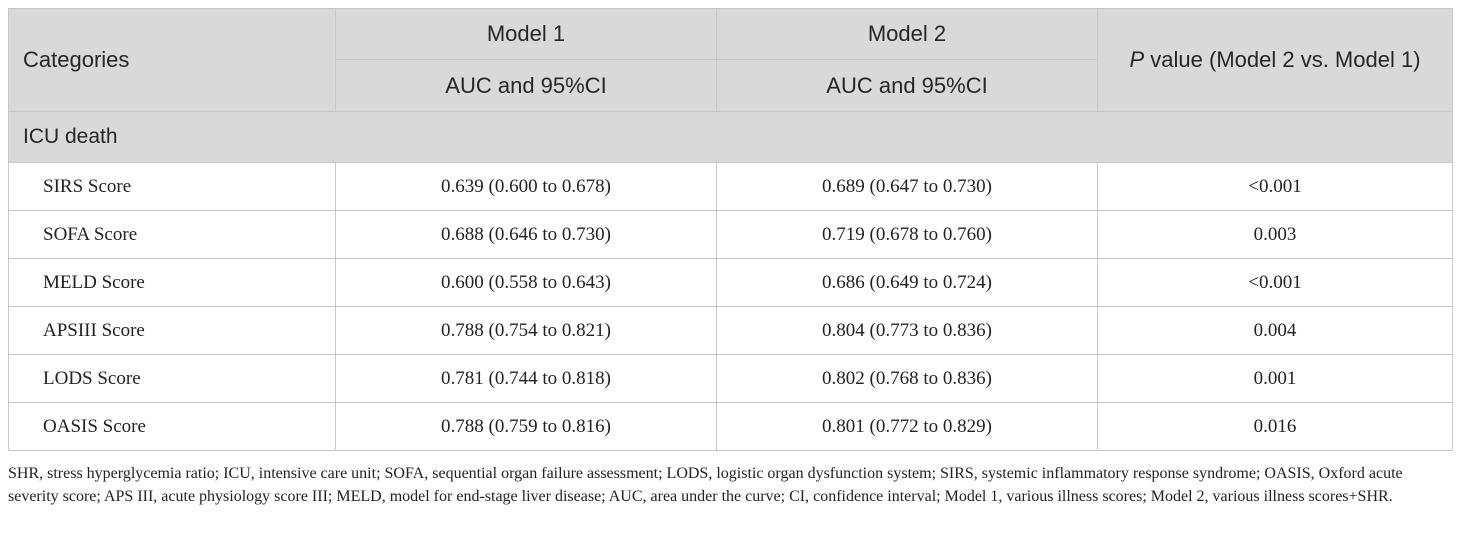  Describe the element at coordinates (907, 34) in the screenshot. I see `header-model-2: Model 2` at that location.